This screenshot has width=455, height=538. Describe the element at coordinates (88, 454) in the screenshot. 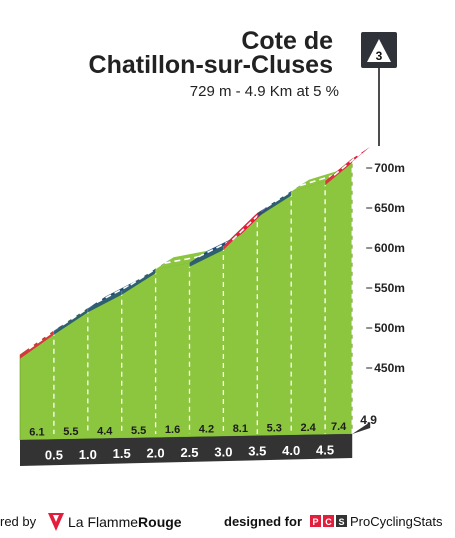

I see `km-tick-label: 1.0` at that location.